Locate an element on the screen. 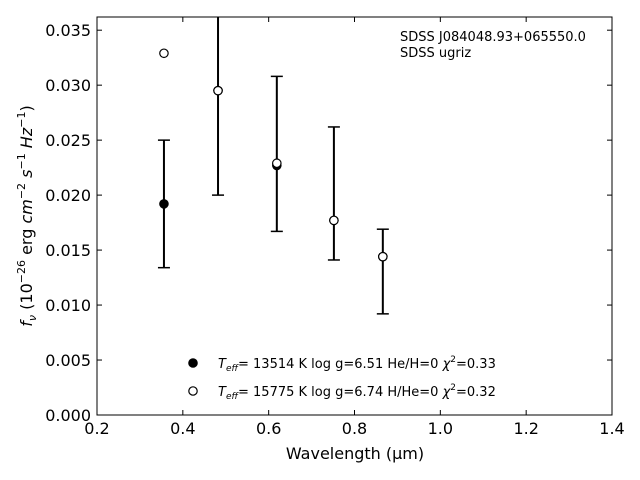 This screenshot has width=640, height=480. x-tick-label: 1.0 is located at coordinates (440, 428).